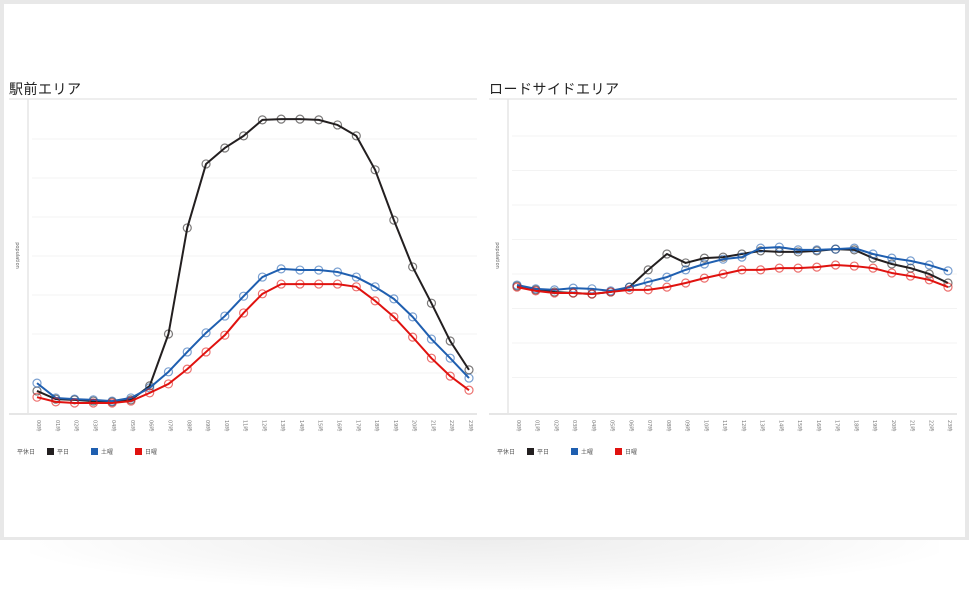 Image resolution: width=969 pixels, height=610 pixels. Describe the element at coordinates (102, 451) in the screenshot. I see `legend-item-saturday: 土曜` at that location.